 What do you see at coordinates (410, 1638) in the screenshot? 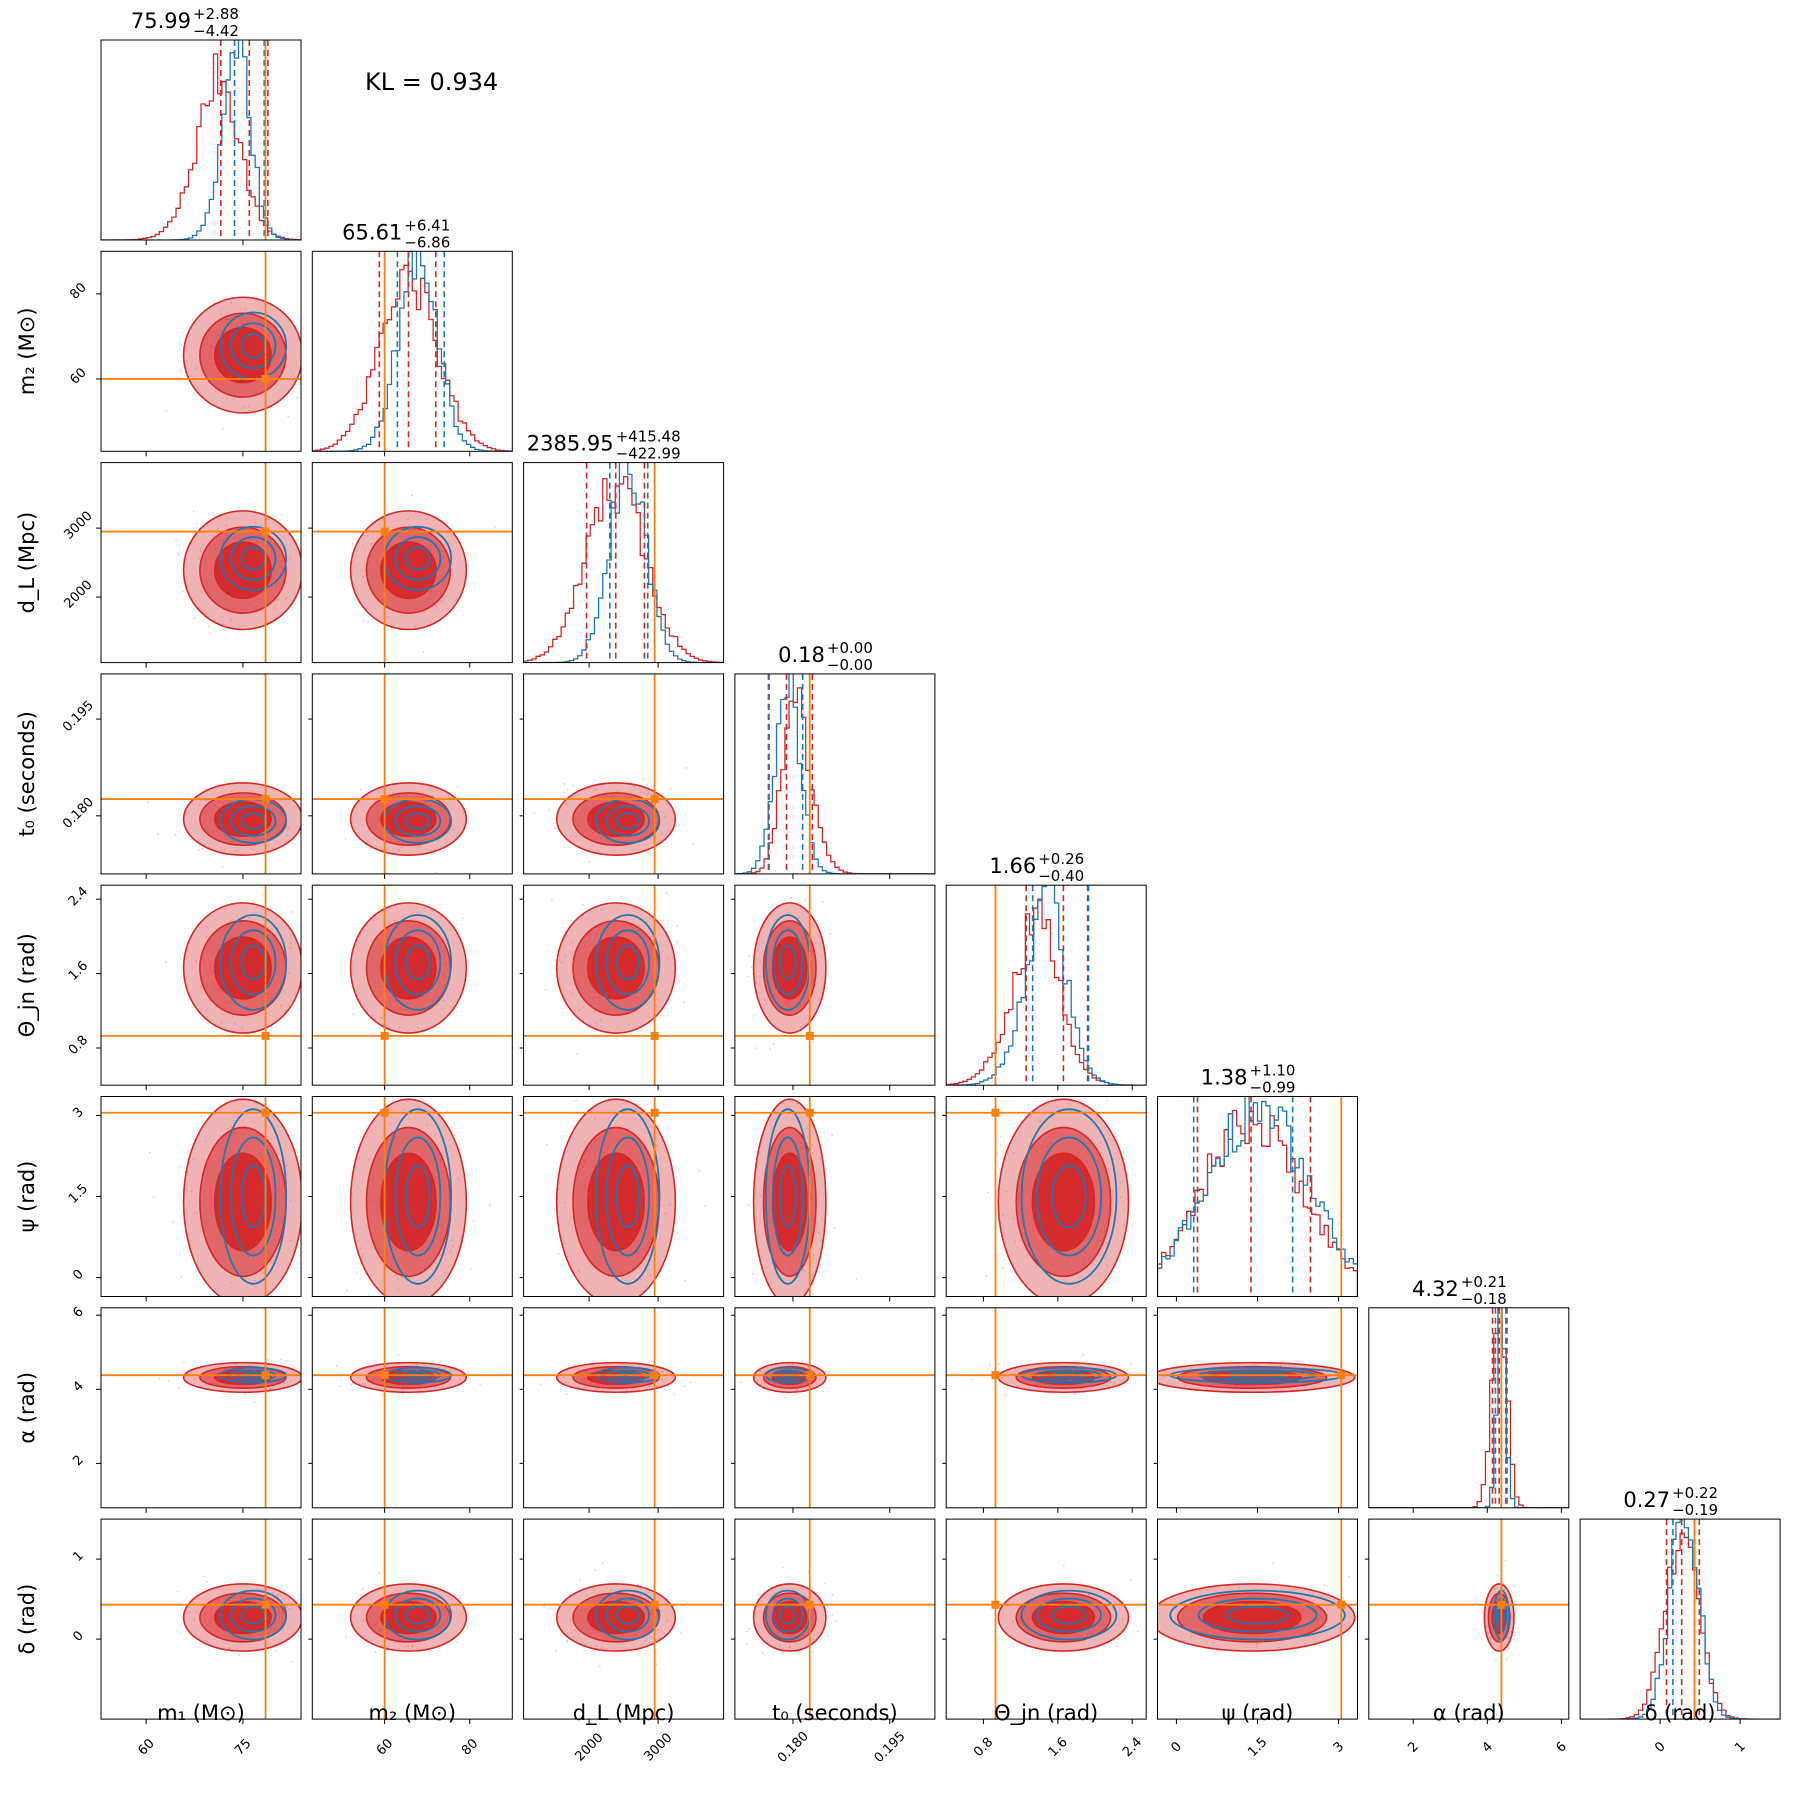
I see `contour-panel-m2-vs-delta: 60 80` at bounding box center [410, 1638].